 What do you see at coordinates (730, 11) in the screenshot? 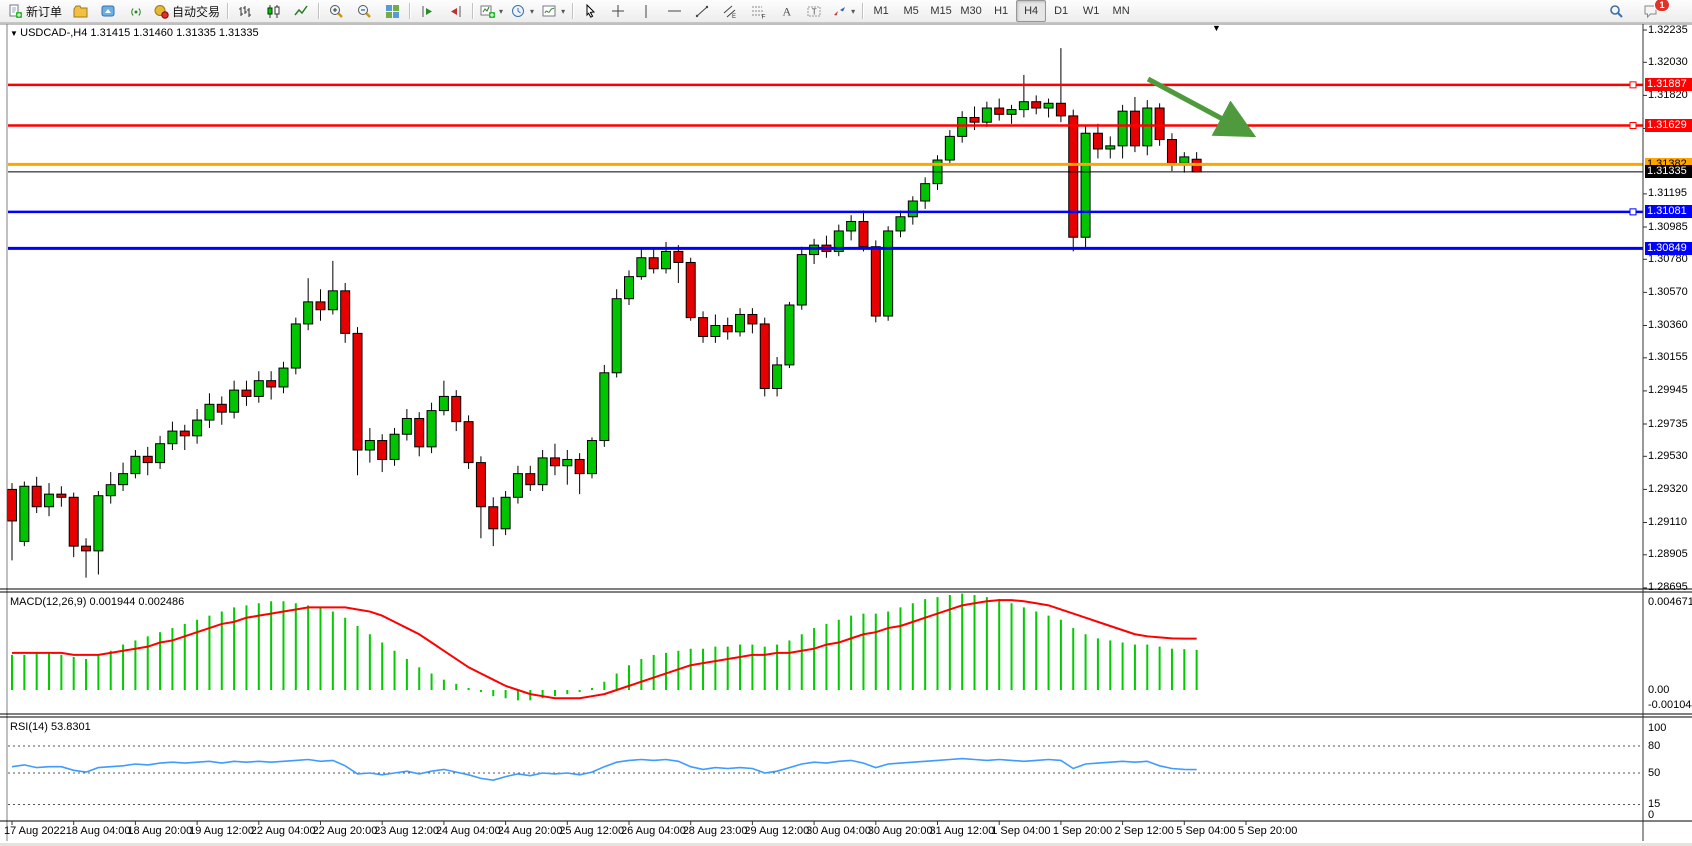
I see `equidistant-channel-button: E` at bounding box center [730, 11].